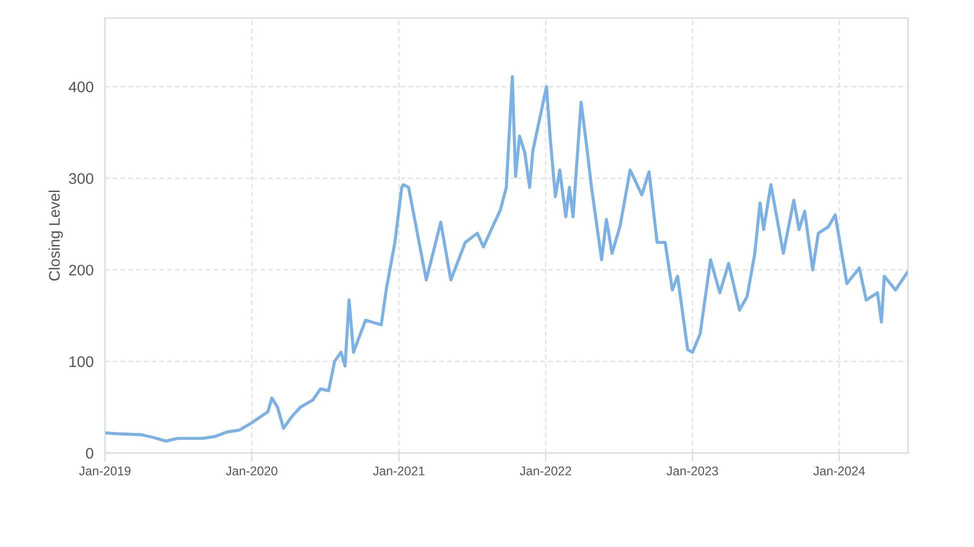 The image size is (974, 547). Describe the element at coordinates (55, 235) in the screenshot. I see `y-axis-title: Closing Level` at that location.